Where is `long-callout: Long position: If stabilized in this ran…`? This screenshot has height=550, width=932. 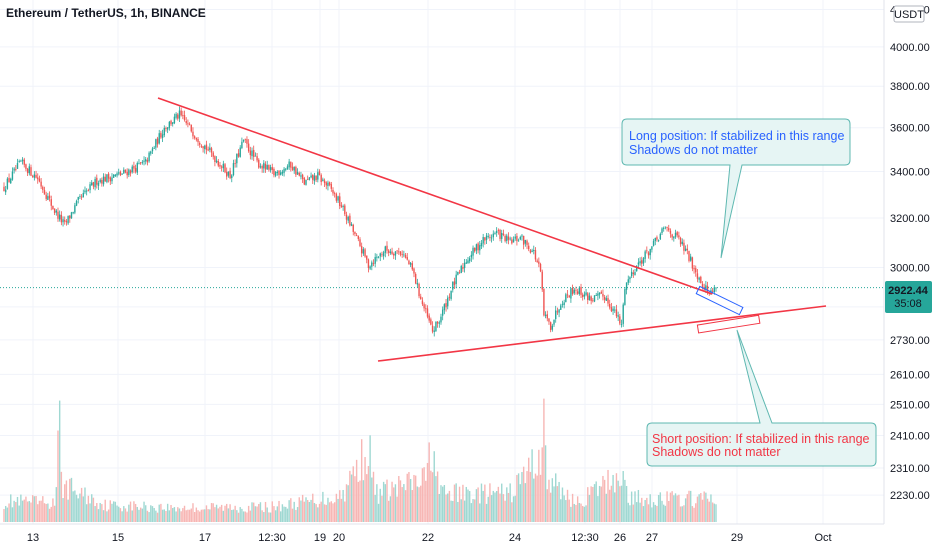 long-callout: Long position: If stabilized in this ran… is located at coordinates (736, 188).